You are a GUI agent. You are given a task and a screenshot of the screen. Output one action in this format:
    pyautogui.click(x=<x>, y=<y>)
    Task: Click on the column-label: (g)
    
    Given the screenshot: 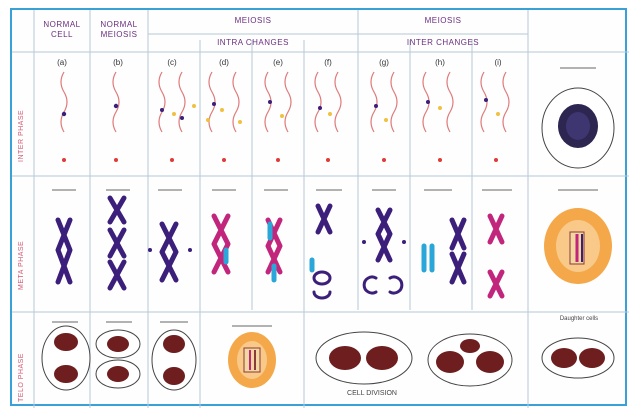 What is the action you would take?
    pyautogui.click(x=384, y=62)
    